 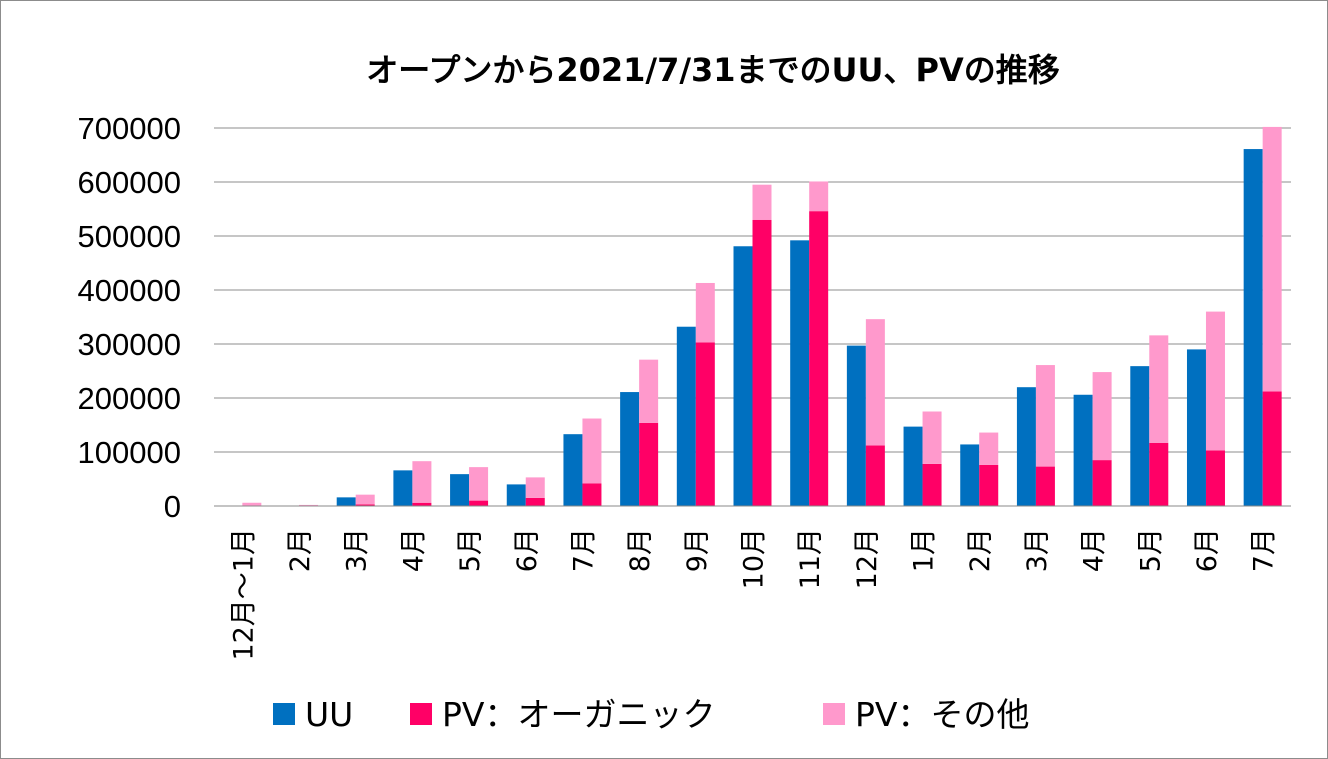 I want to click on x-tick-label: 12月～1月, so click(x=243, y=594).